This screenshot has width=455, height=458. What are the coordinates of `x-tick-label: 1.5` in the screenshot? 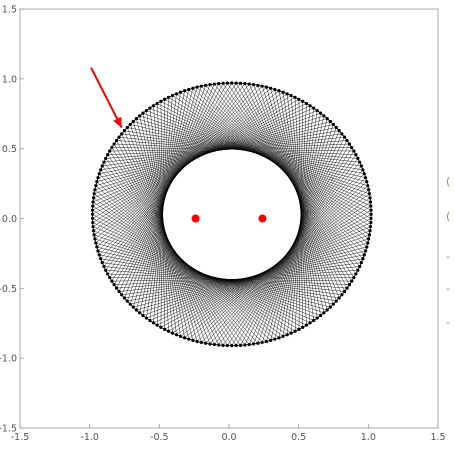 It's located at (437, 437).